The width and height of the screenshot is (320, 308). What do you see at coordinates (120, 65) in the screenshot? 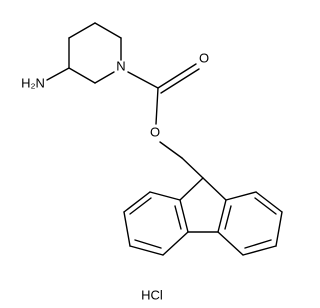
I see `nitrogen-label: N` at bounding box center [120, 65].